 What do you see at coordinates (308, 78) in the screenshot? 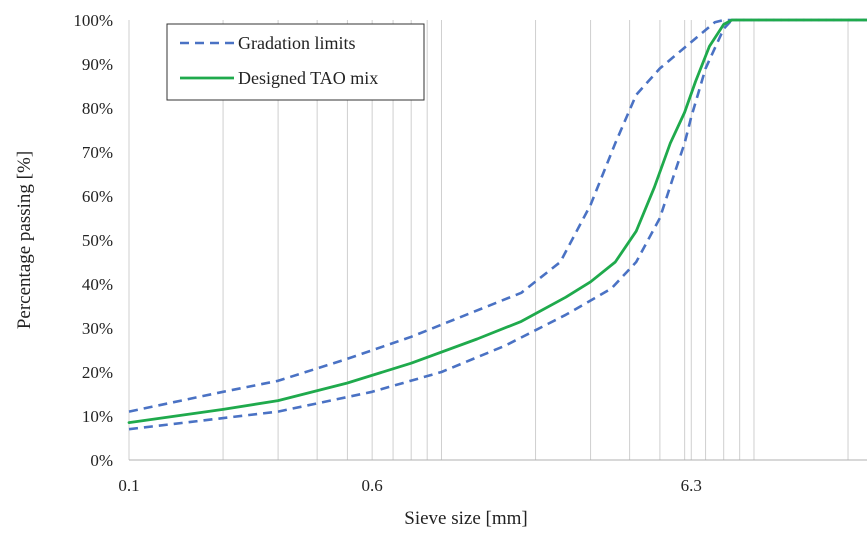
I see `legend-label-designed-tao-mix: Designed TAO mix` at bounding box center [308, 78].